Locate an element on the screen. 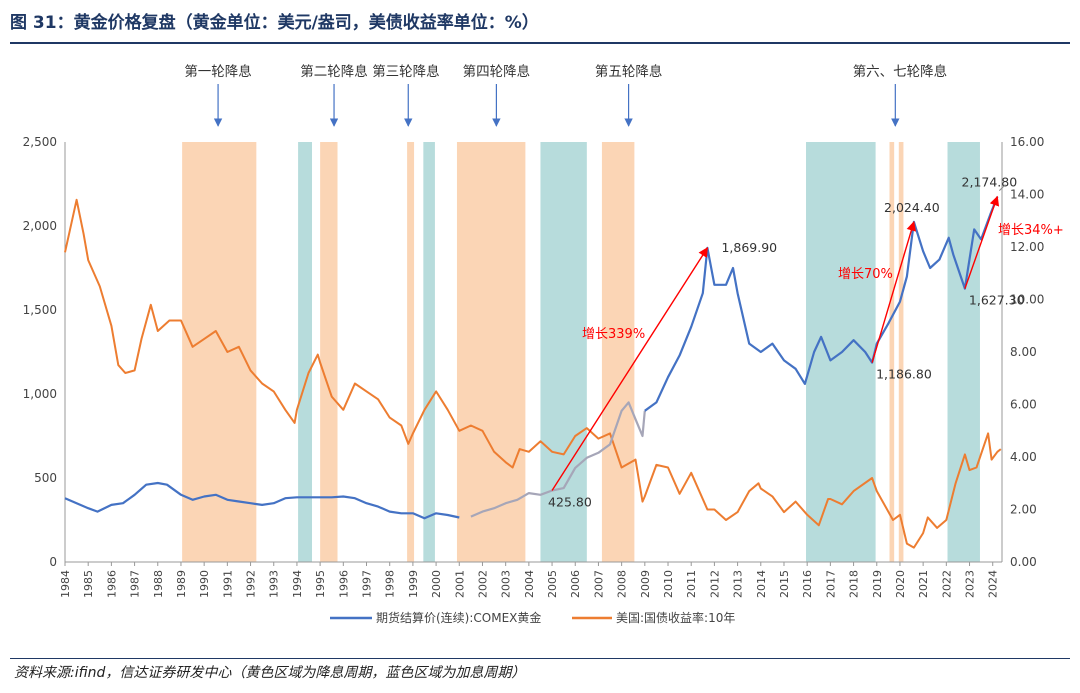 The width and height of the screenshot is (1080, 693). x-tick-label: 1986 is located at coordinates (111, 584).